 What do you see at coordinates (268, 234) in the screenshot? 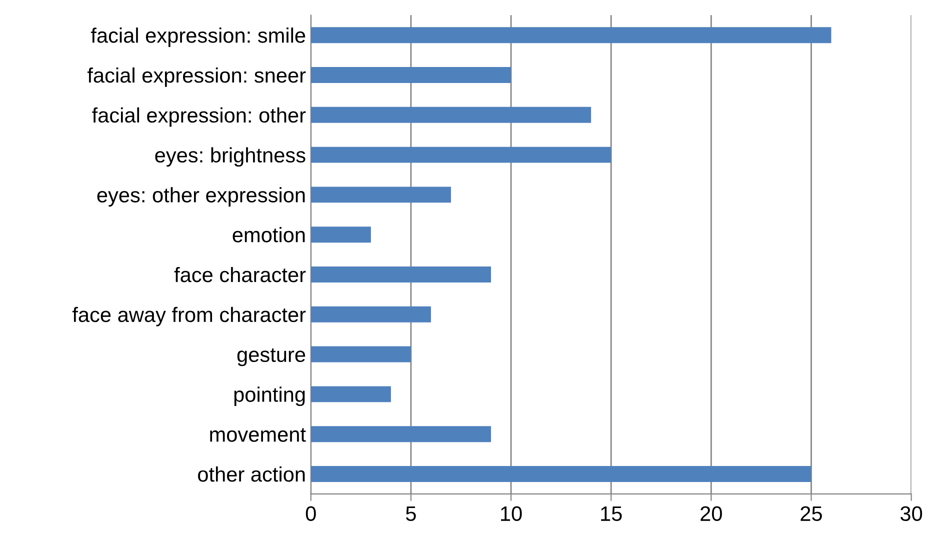
I see `y-tick-label: emotion` at bounding box center [268, 234].